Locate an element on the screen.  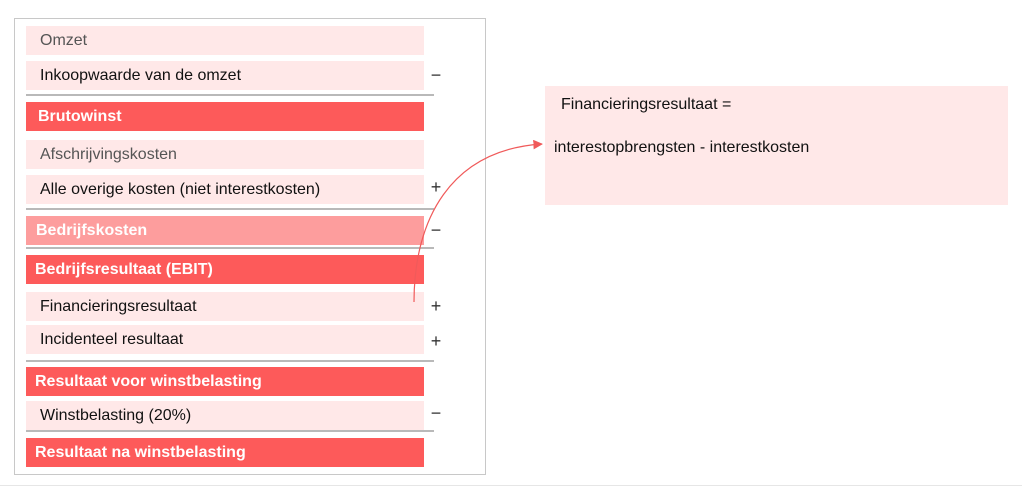
row-label: Resultaat voor winstbelasting is located at coordinates (148, 381).